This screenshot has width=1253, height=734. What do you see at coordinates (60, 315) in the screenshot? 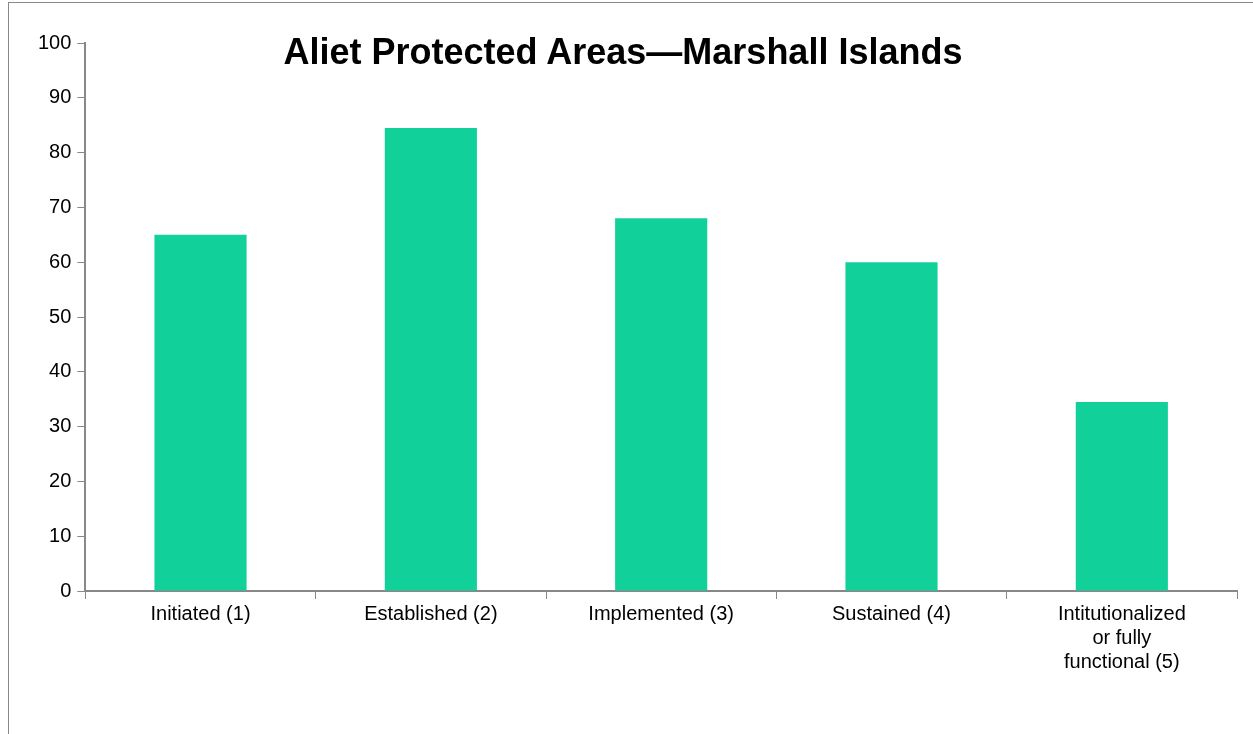
I see `y-tick-label: 50` at bounding box center [60, 315].